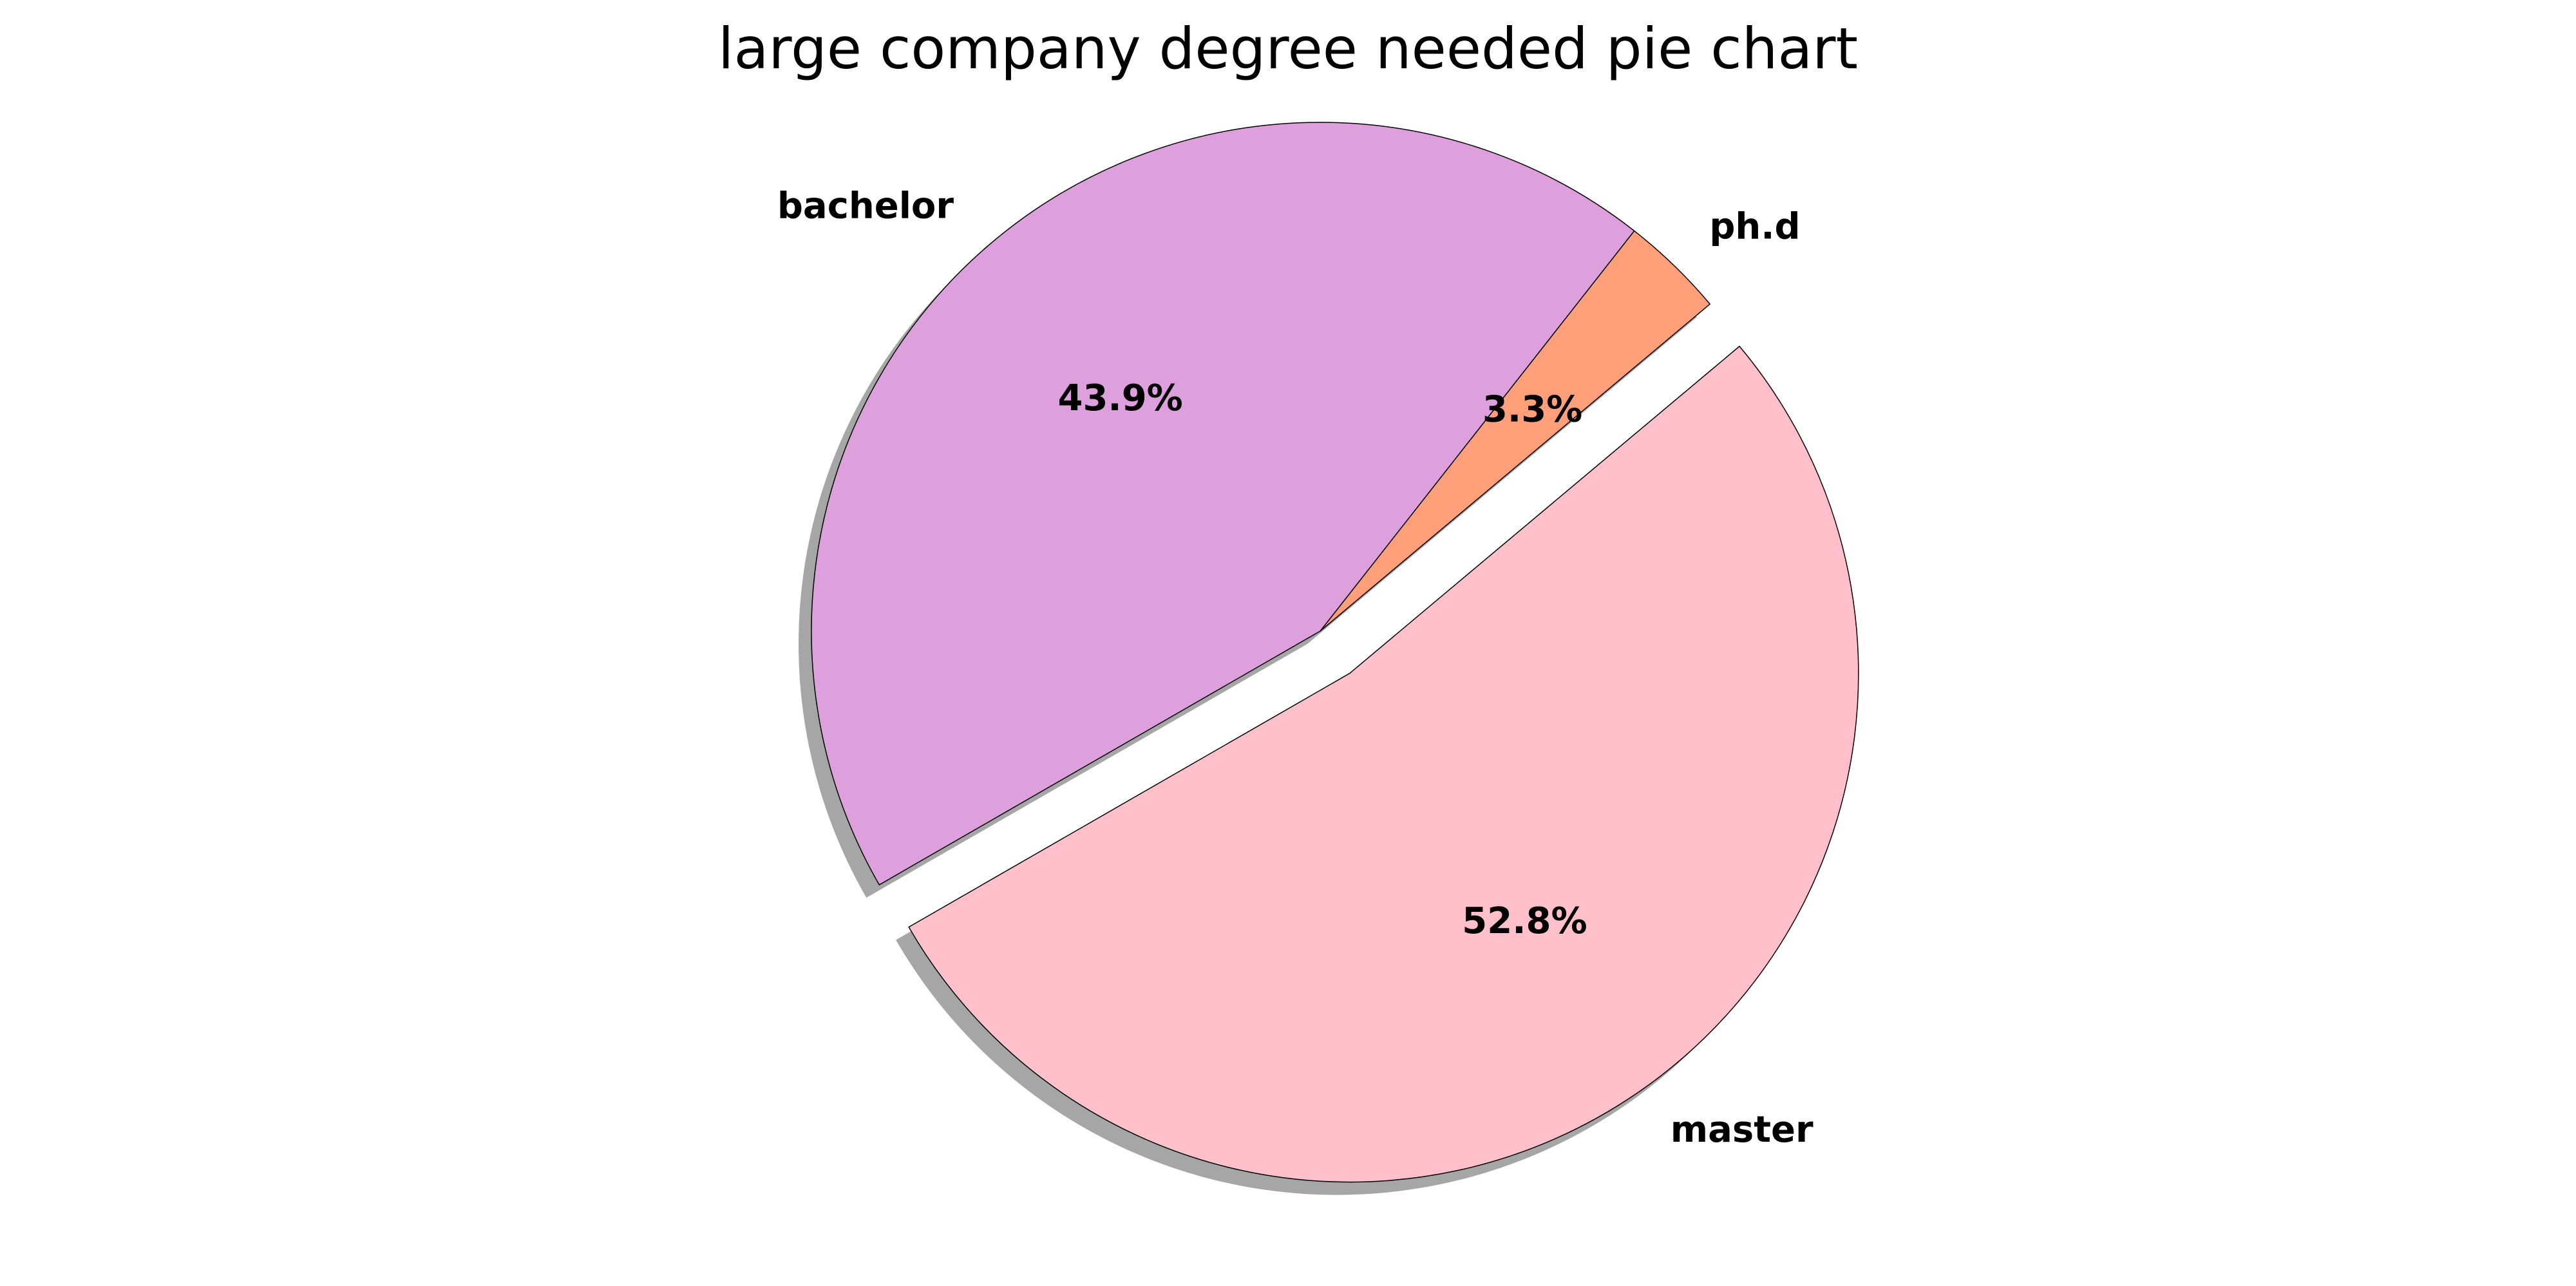 Image resolution: width=2576 pixels, height=1286 pixels. I want to click on slice-label-ph-d: ph.d, so click(1754, 227).